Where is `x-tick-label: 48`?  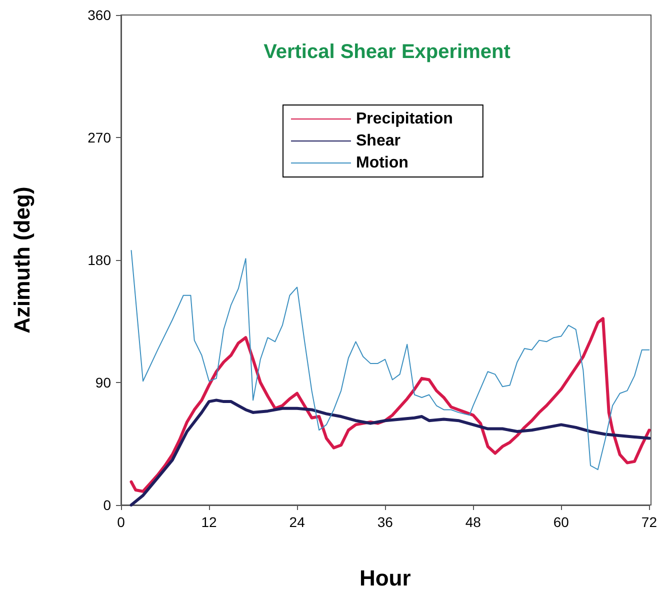
x-tick-label: 48 is located at coordinates (473, 522).